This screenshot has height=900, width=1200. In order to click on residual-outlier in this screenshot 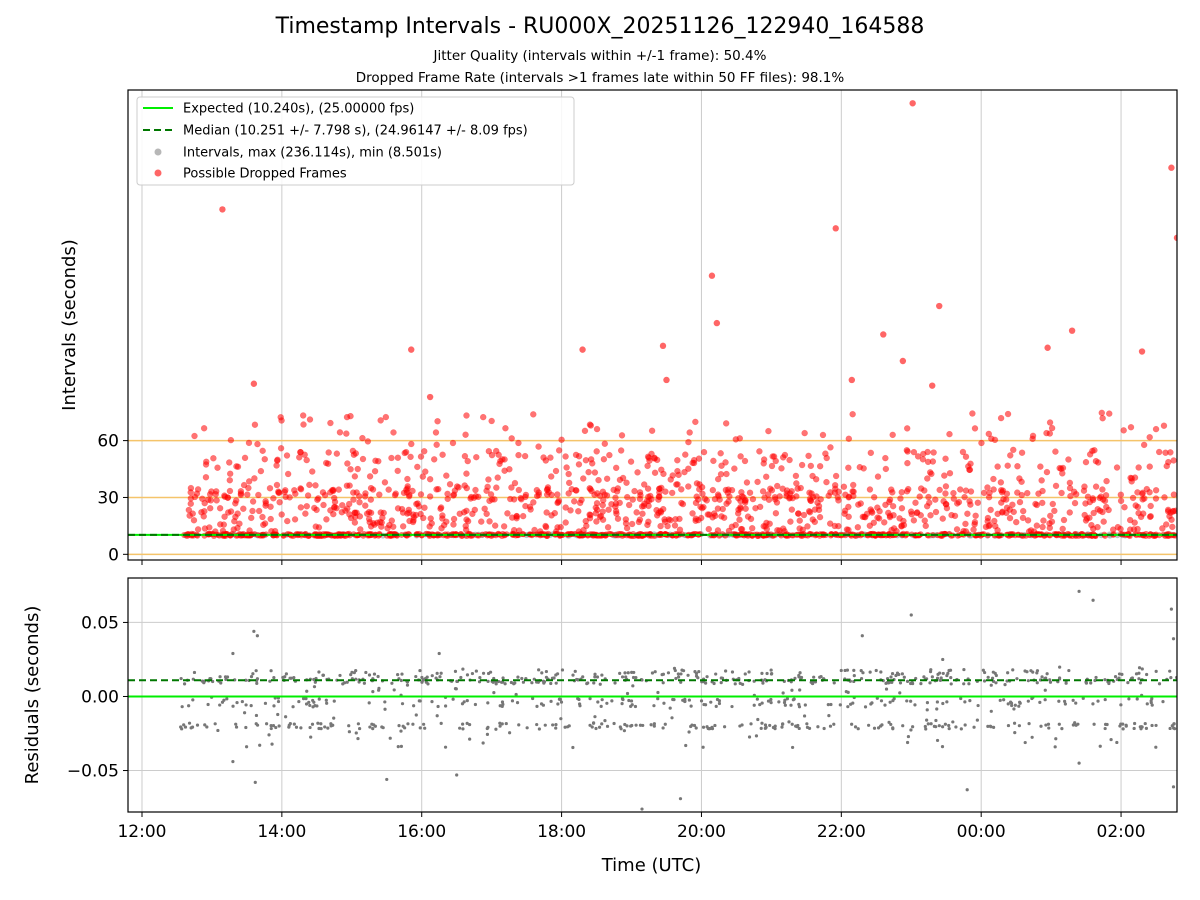, I will do `click(967, 790)`.